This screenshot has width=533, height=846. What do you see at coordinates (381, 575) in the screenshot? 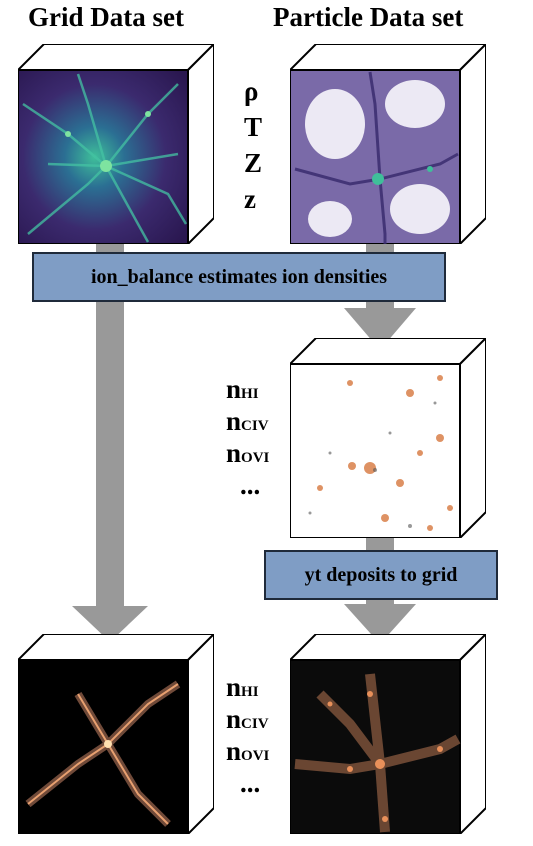
I see `deposit-banner: yt deposits to grid` at bounding box center [381, 575].